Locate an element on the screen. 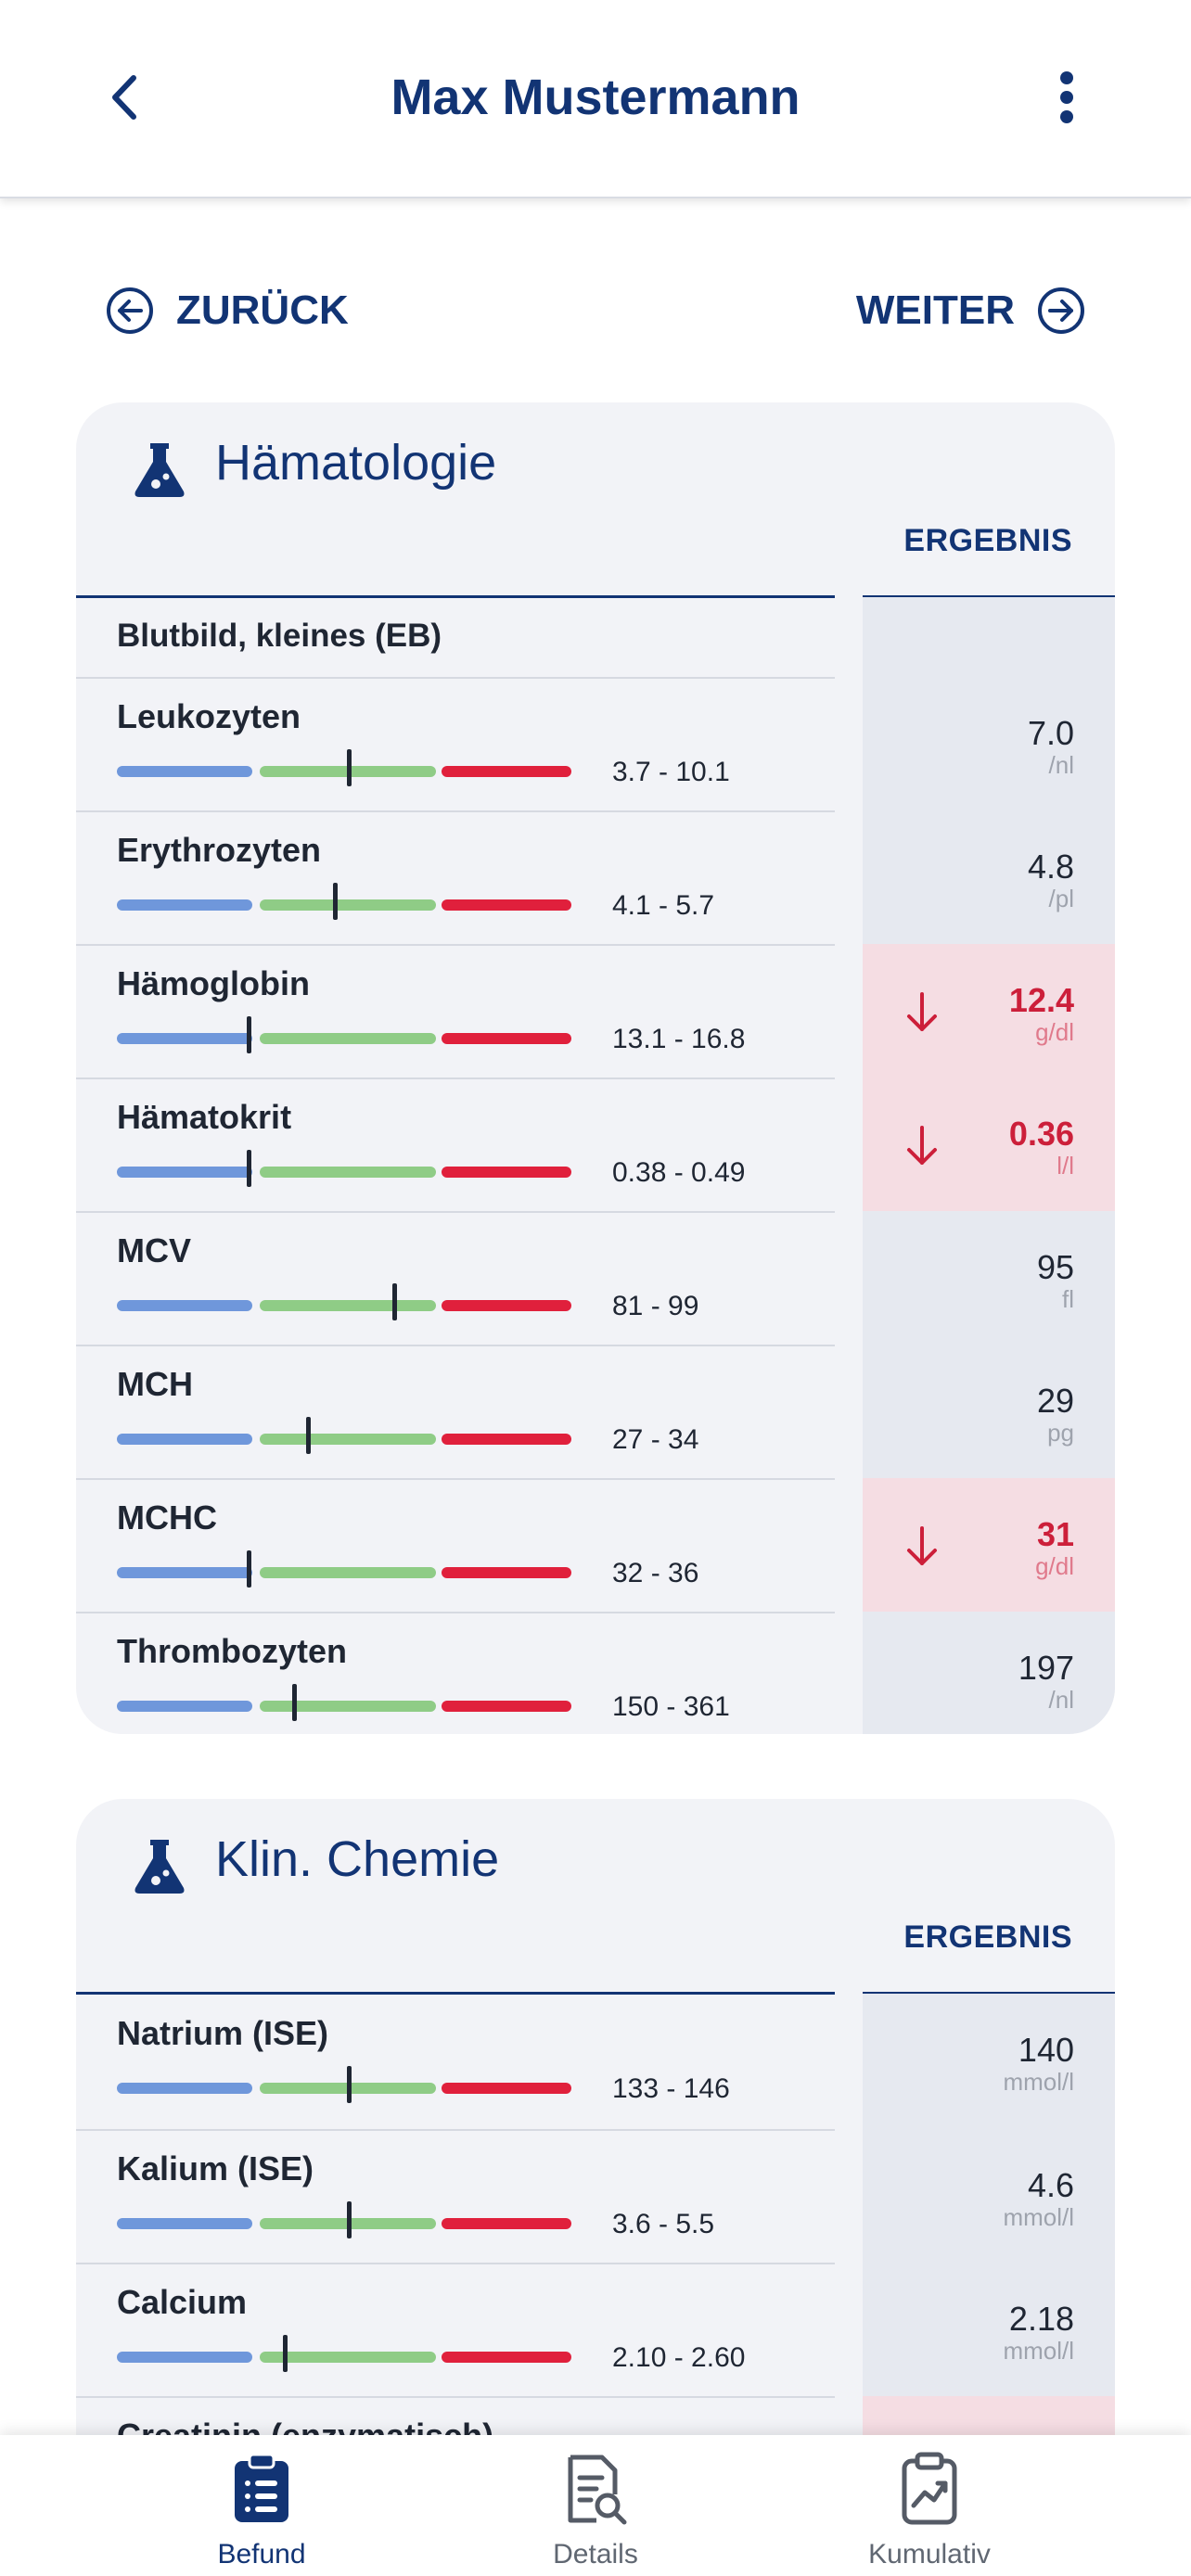 The image size is (1191, 2576). reference-range: 0.38 - 0.49 is located at coordinates (679, 1172).